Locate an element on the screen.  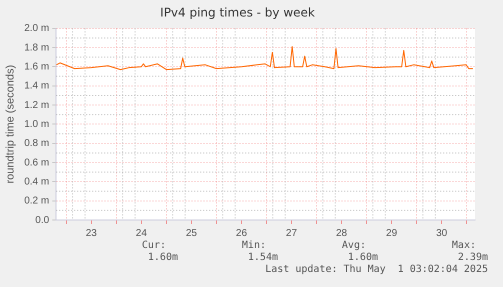
chart-title: IPv4 ping times - by week is located at coordinates (237, 12).